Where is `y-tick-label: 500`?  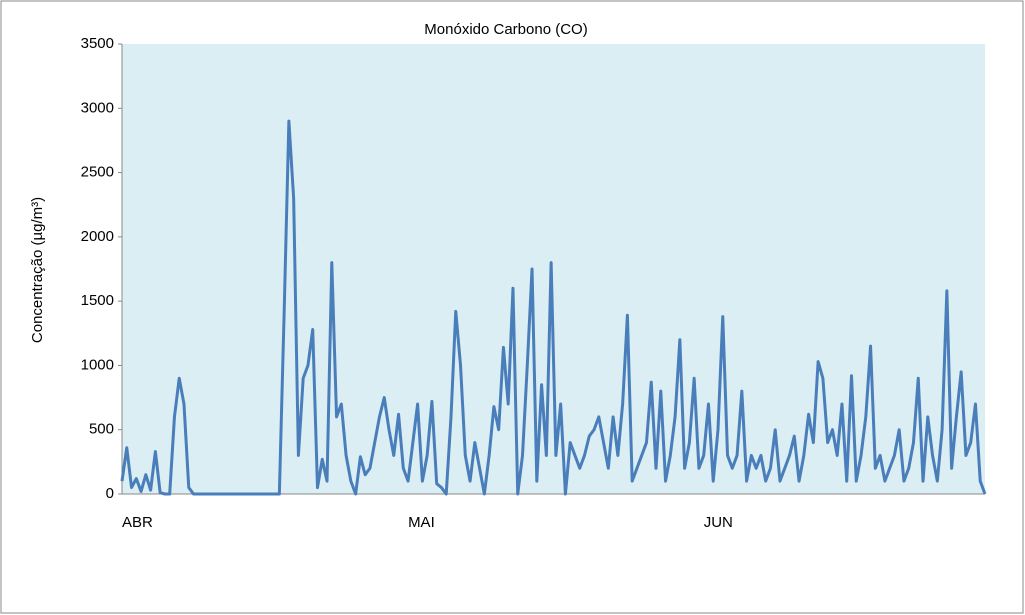
y-tick-label: 500 is located at coordinates (101, 429).